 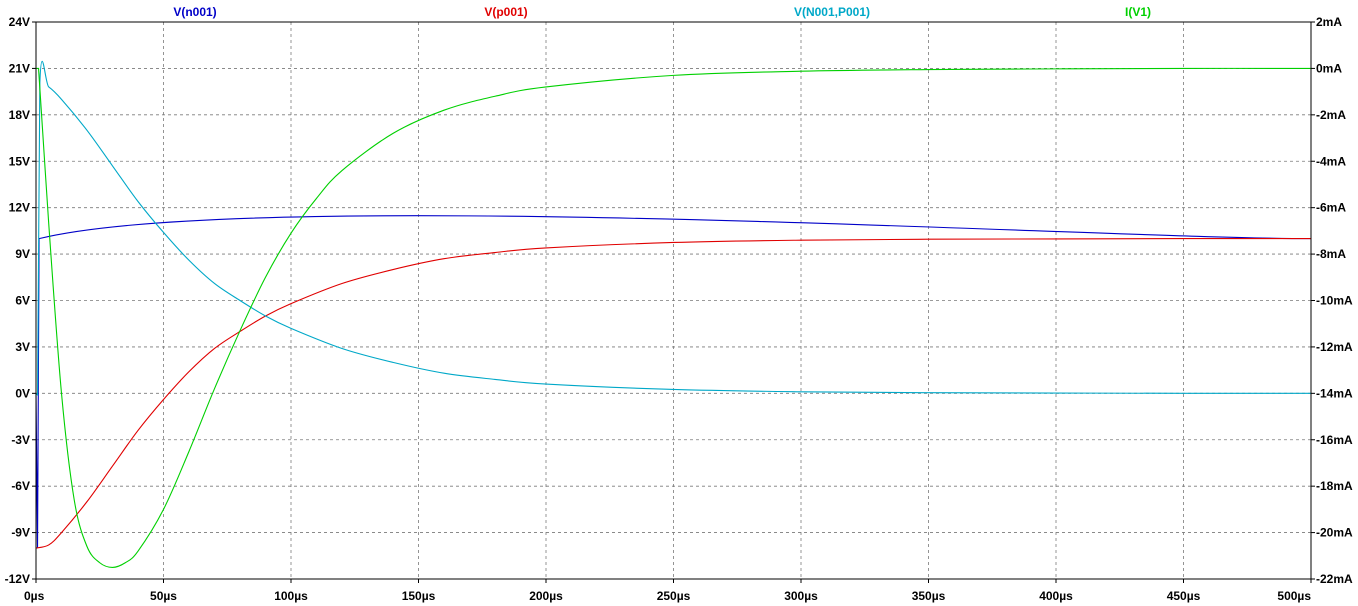 What do you see at coordinates (1334, 579) in the screenshot?
I see `y-right-tick-label: -22mA` at bounding box center [1334, 579].